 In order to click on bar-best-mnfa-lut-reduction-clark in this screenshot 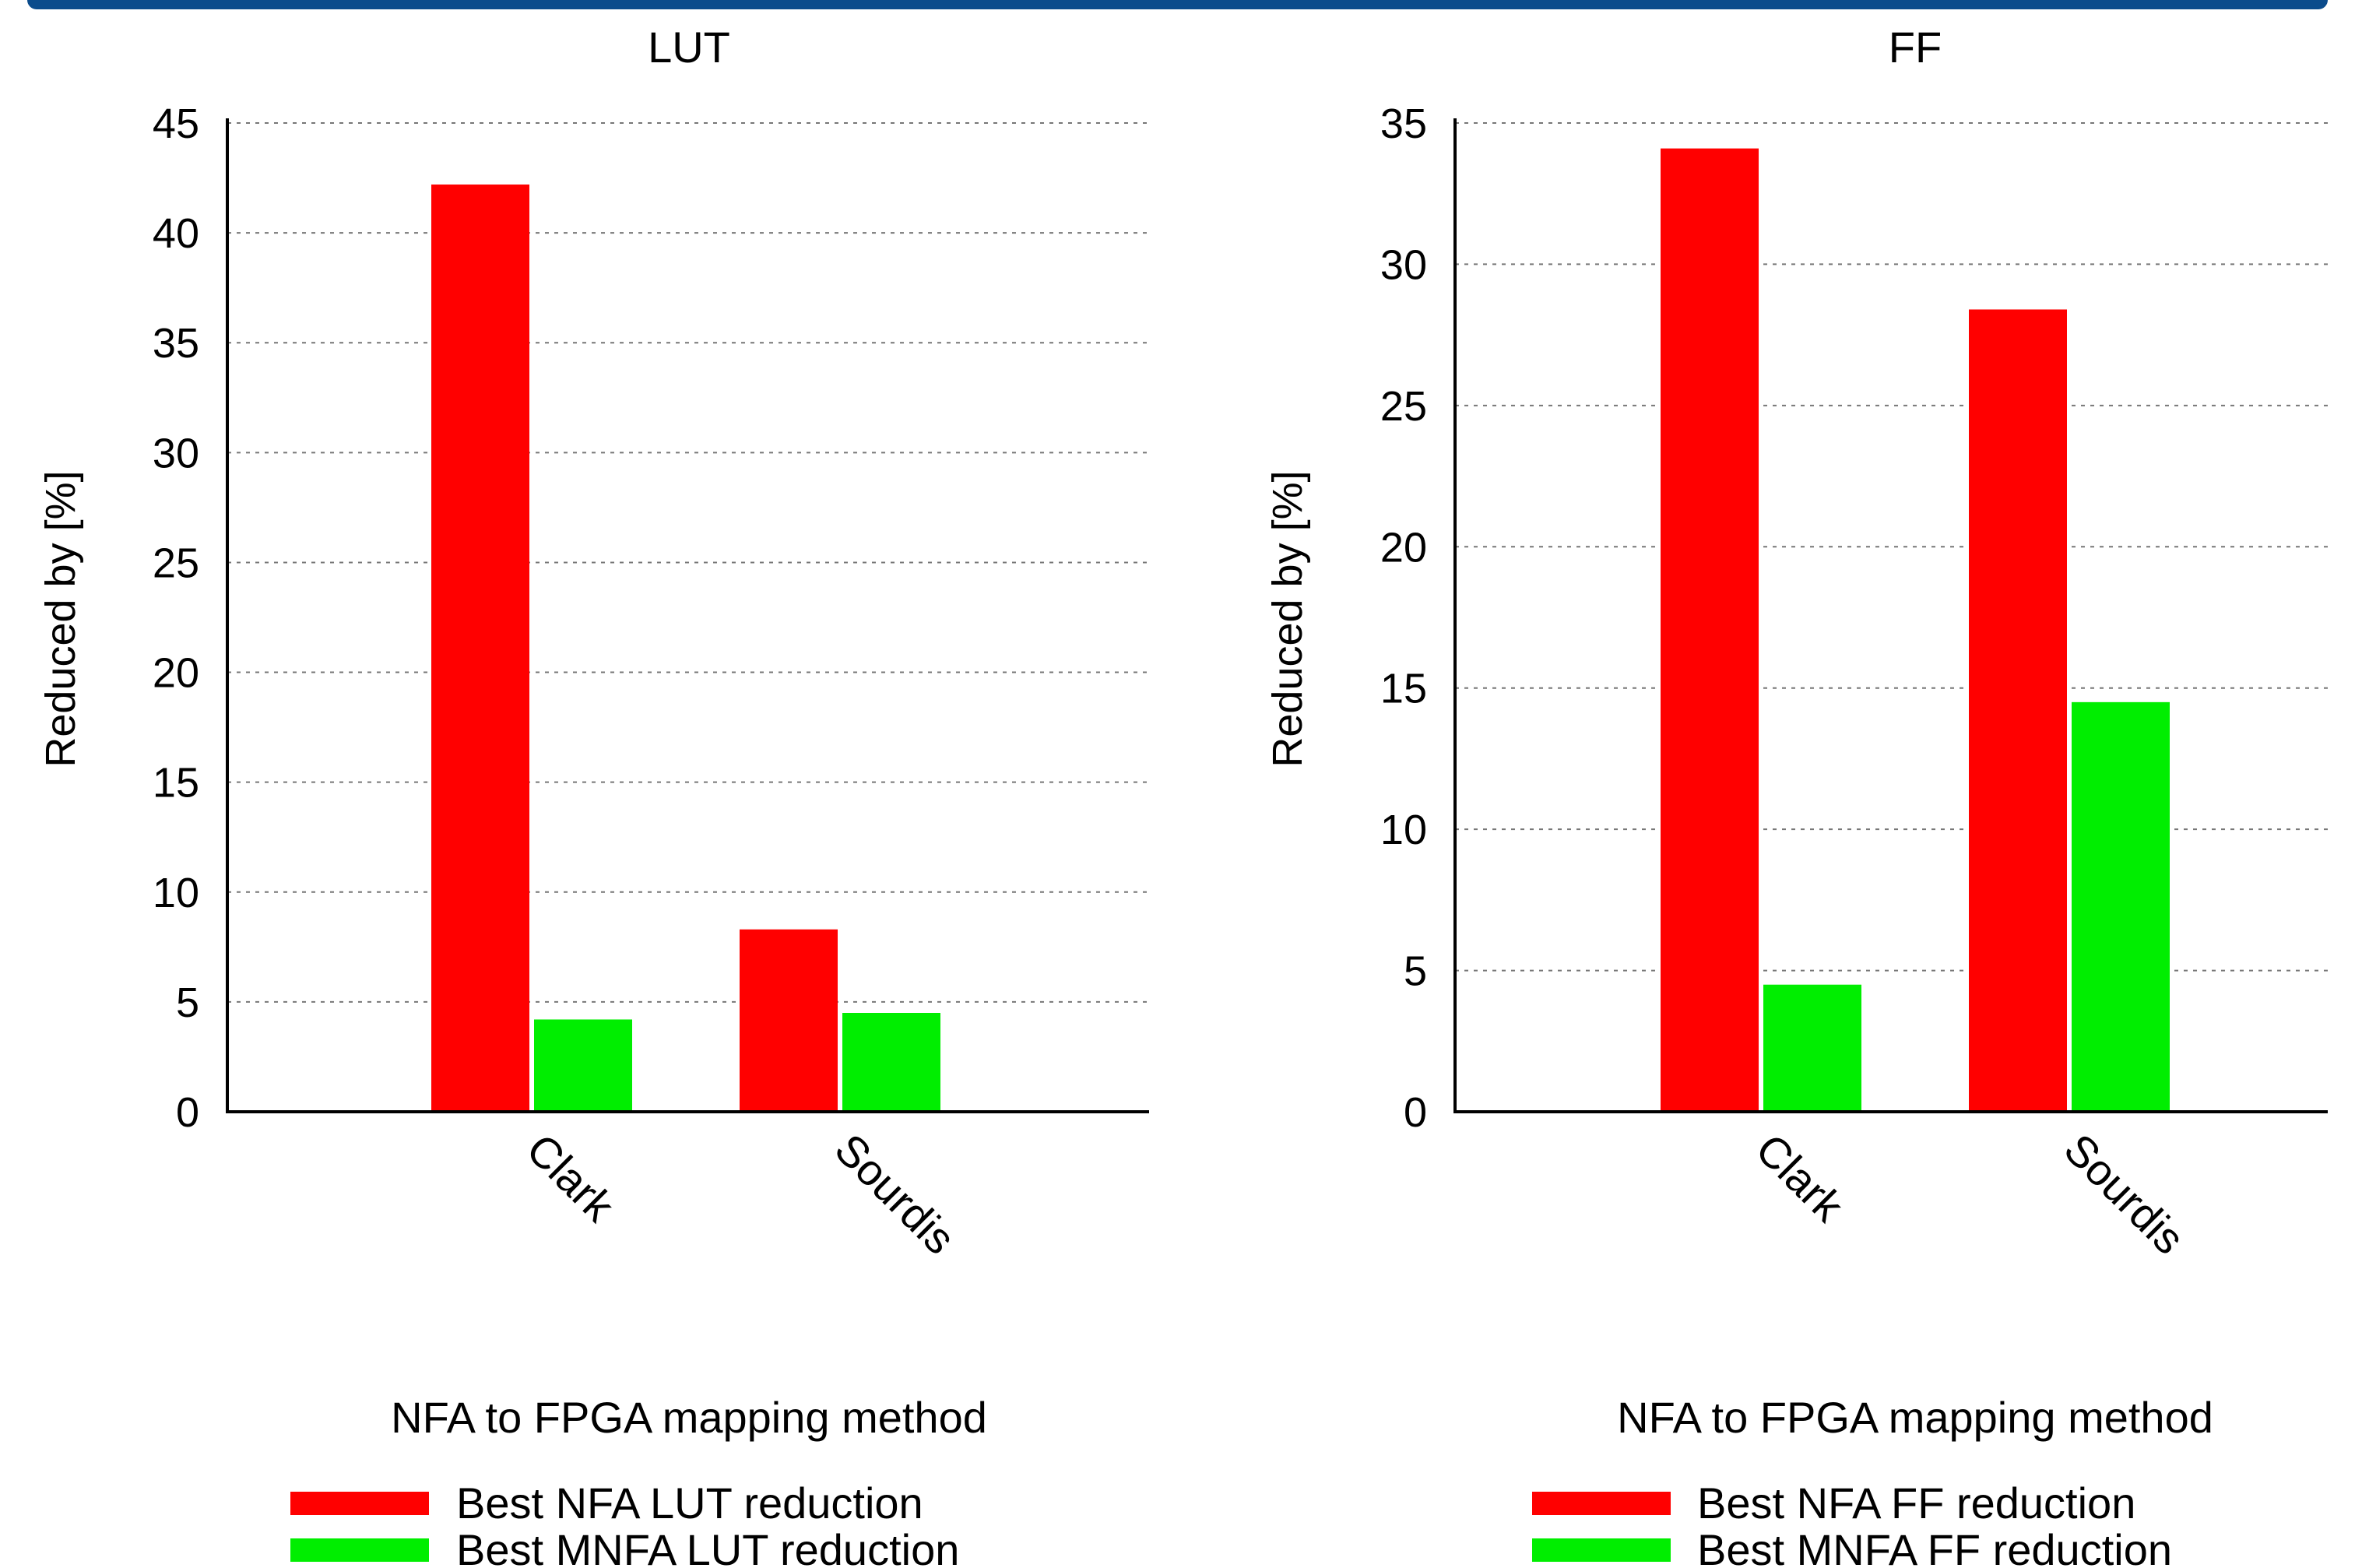, I will do `click(583, 1065)`.